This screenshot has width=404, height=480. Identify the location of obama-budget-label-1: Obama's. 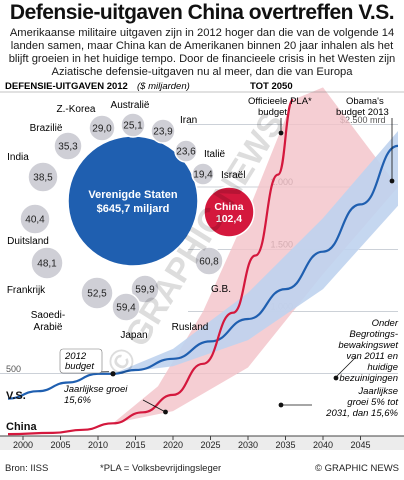
(365, 101).